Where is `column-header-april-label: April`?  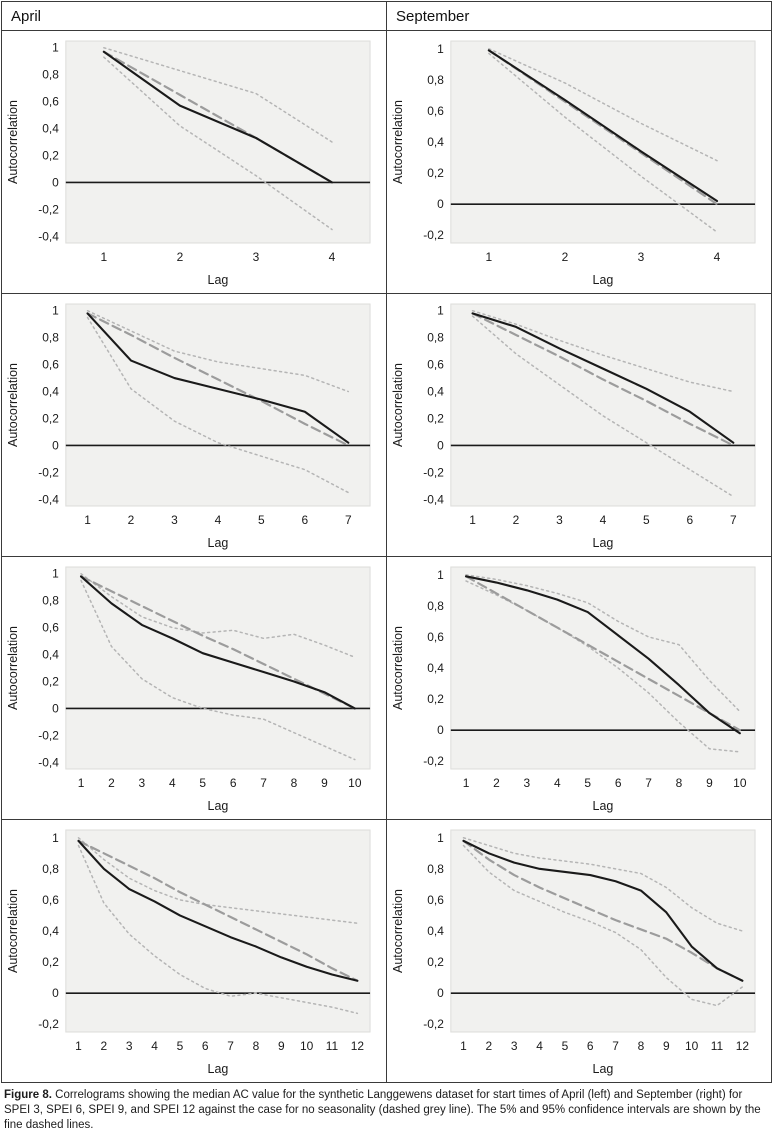
column-header-april-label: April is located at coordinates (26, 16).